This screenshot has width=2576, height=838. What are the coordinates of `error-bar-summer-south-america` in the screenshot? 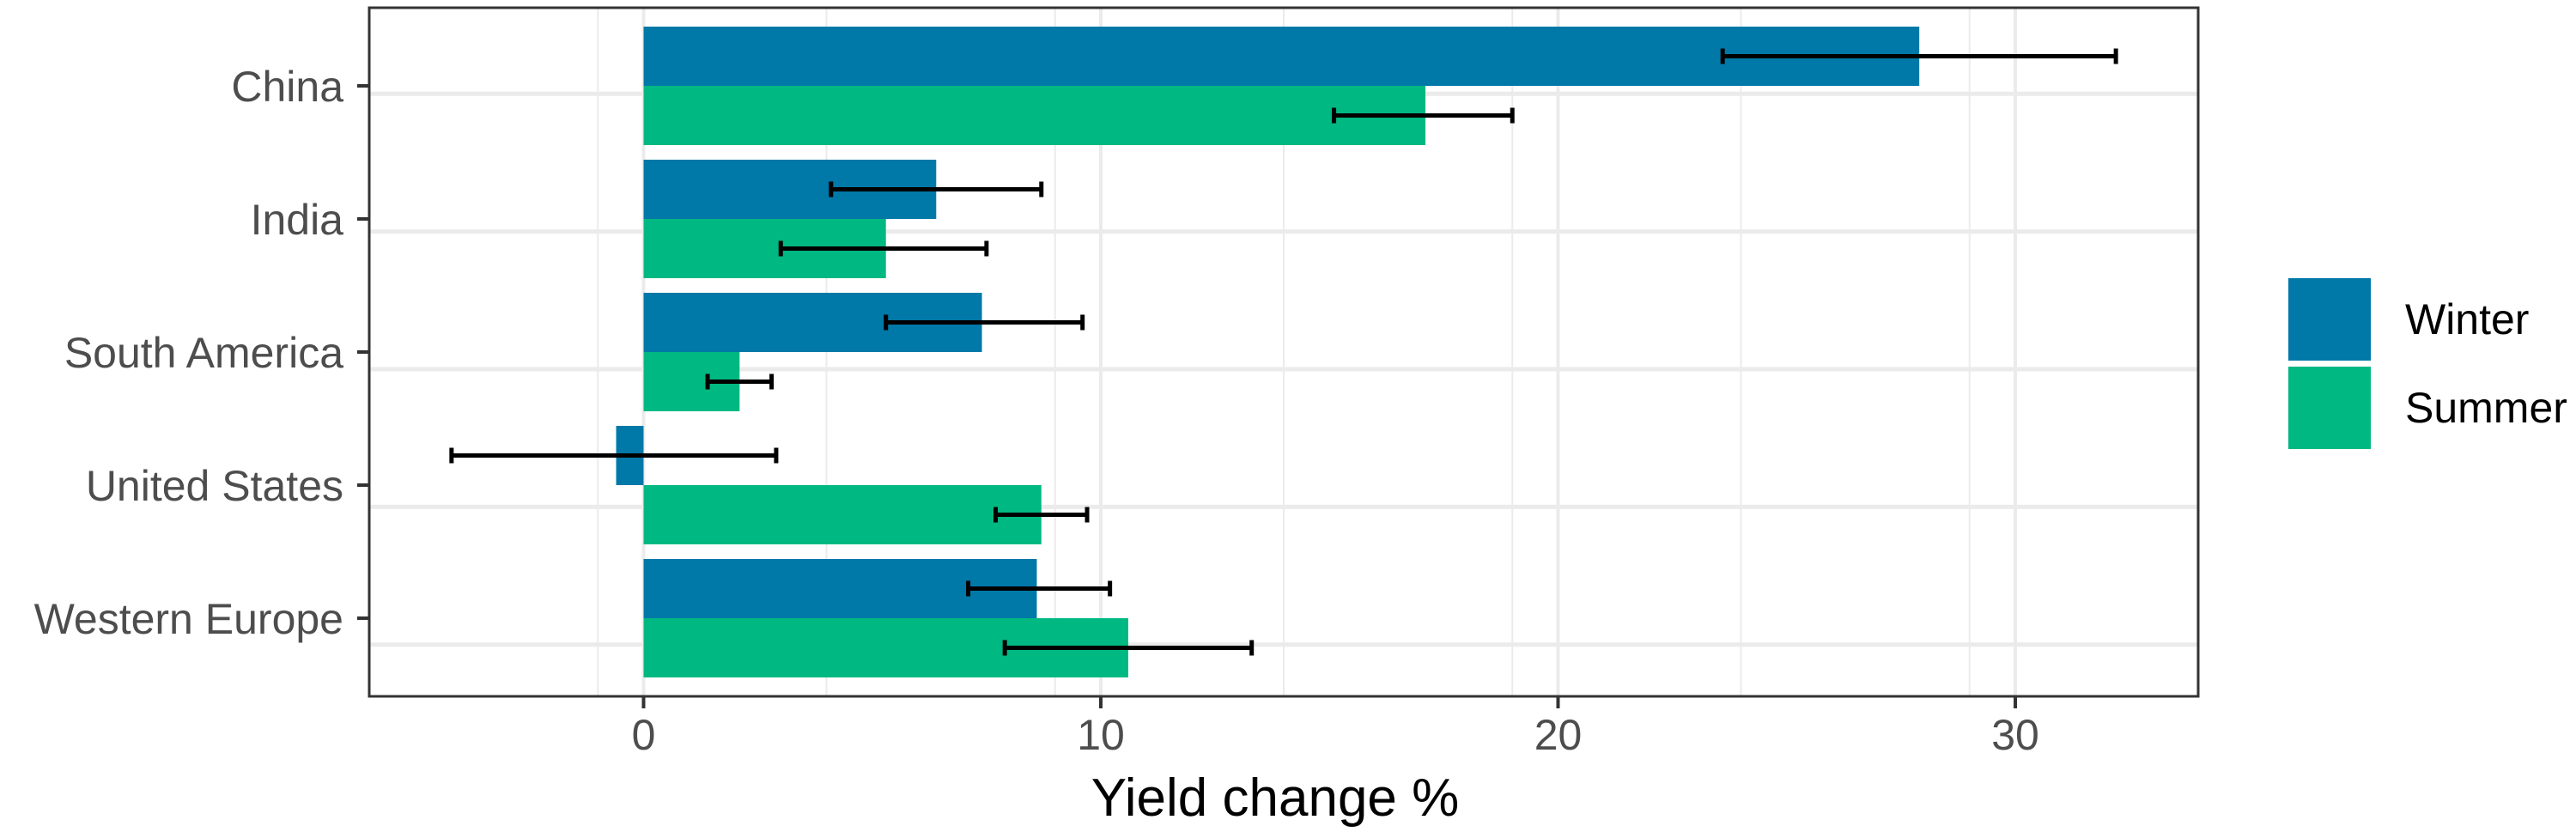 It's located at (740, 381).